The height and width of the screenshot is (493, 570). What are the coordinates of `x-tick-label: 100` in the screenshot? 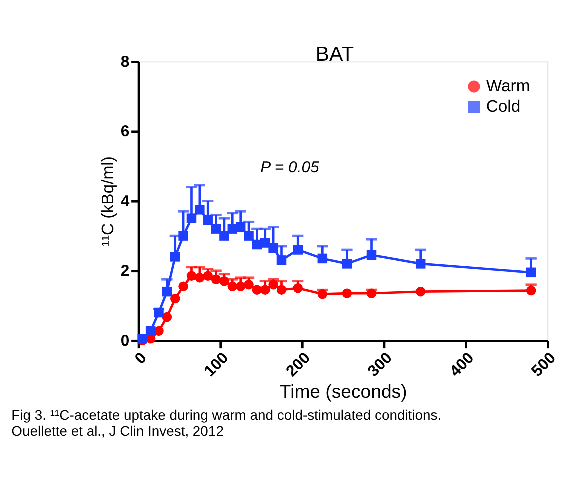 It's located at (217, 365).